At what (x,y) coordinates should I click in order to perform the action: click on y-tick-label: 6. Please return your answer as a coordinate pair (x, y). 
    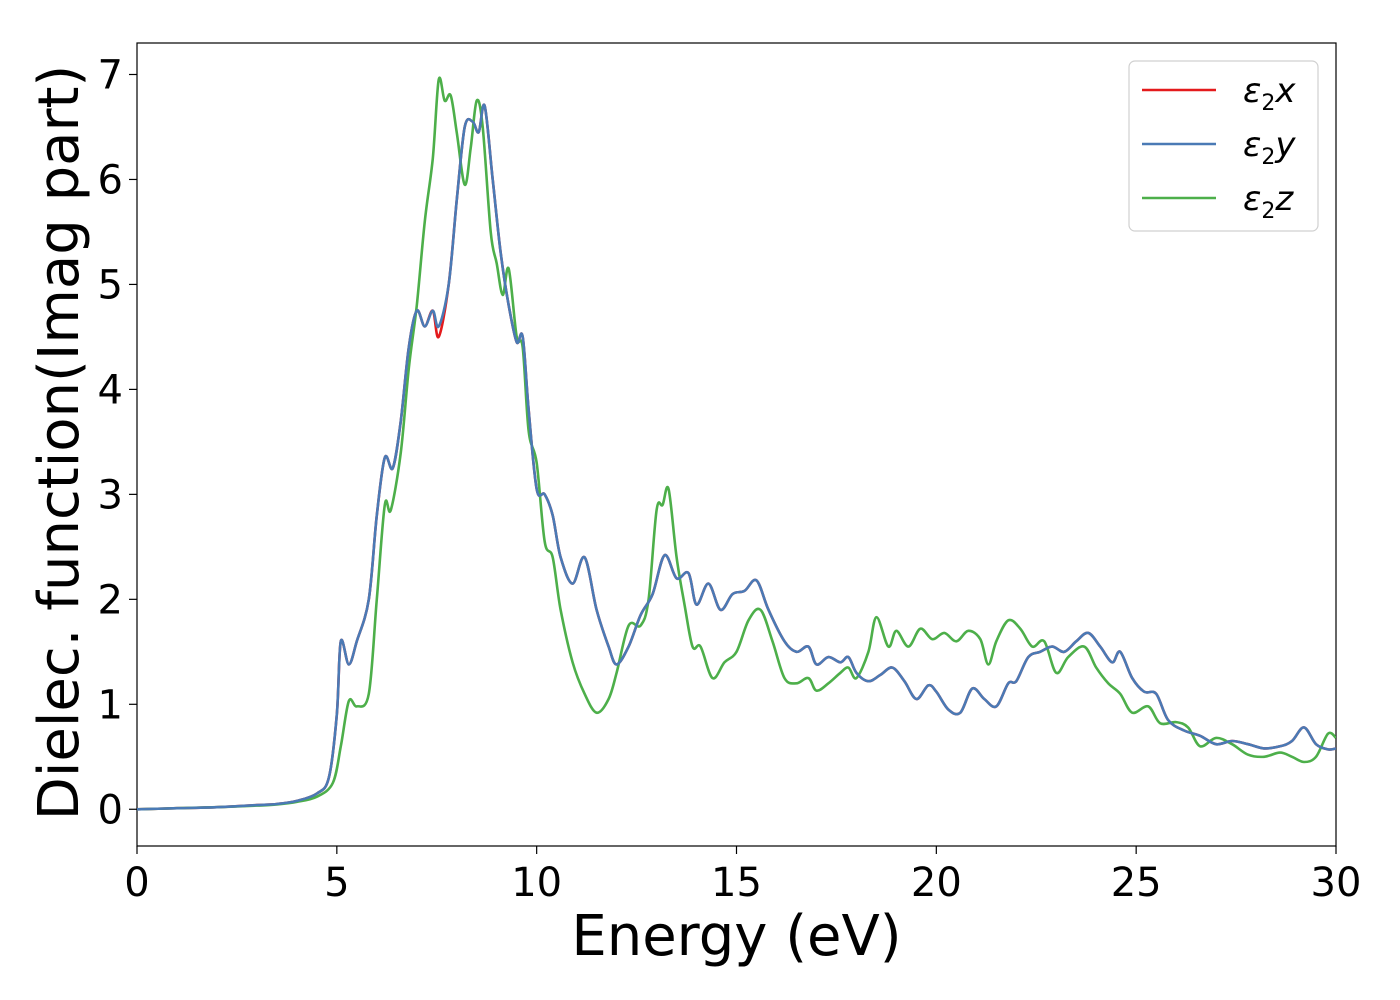
    Looking at the image, I should click on (110, 180).